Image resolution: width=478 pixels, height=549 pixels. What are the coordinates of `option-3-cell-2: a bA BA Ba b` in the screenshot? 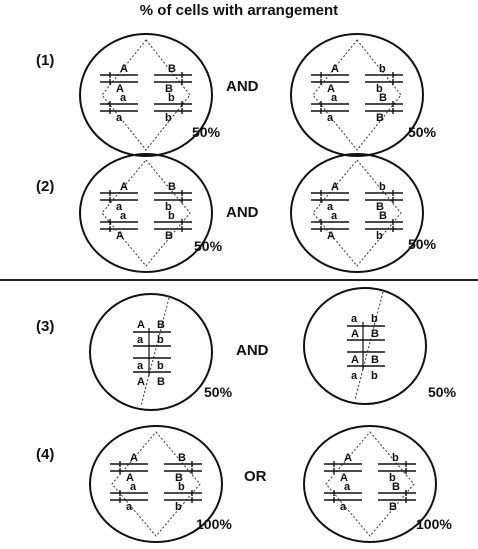 It's located at (365, 346).